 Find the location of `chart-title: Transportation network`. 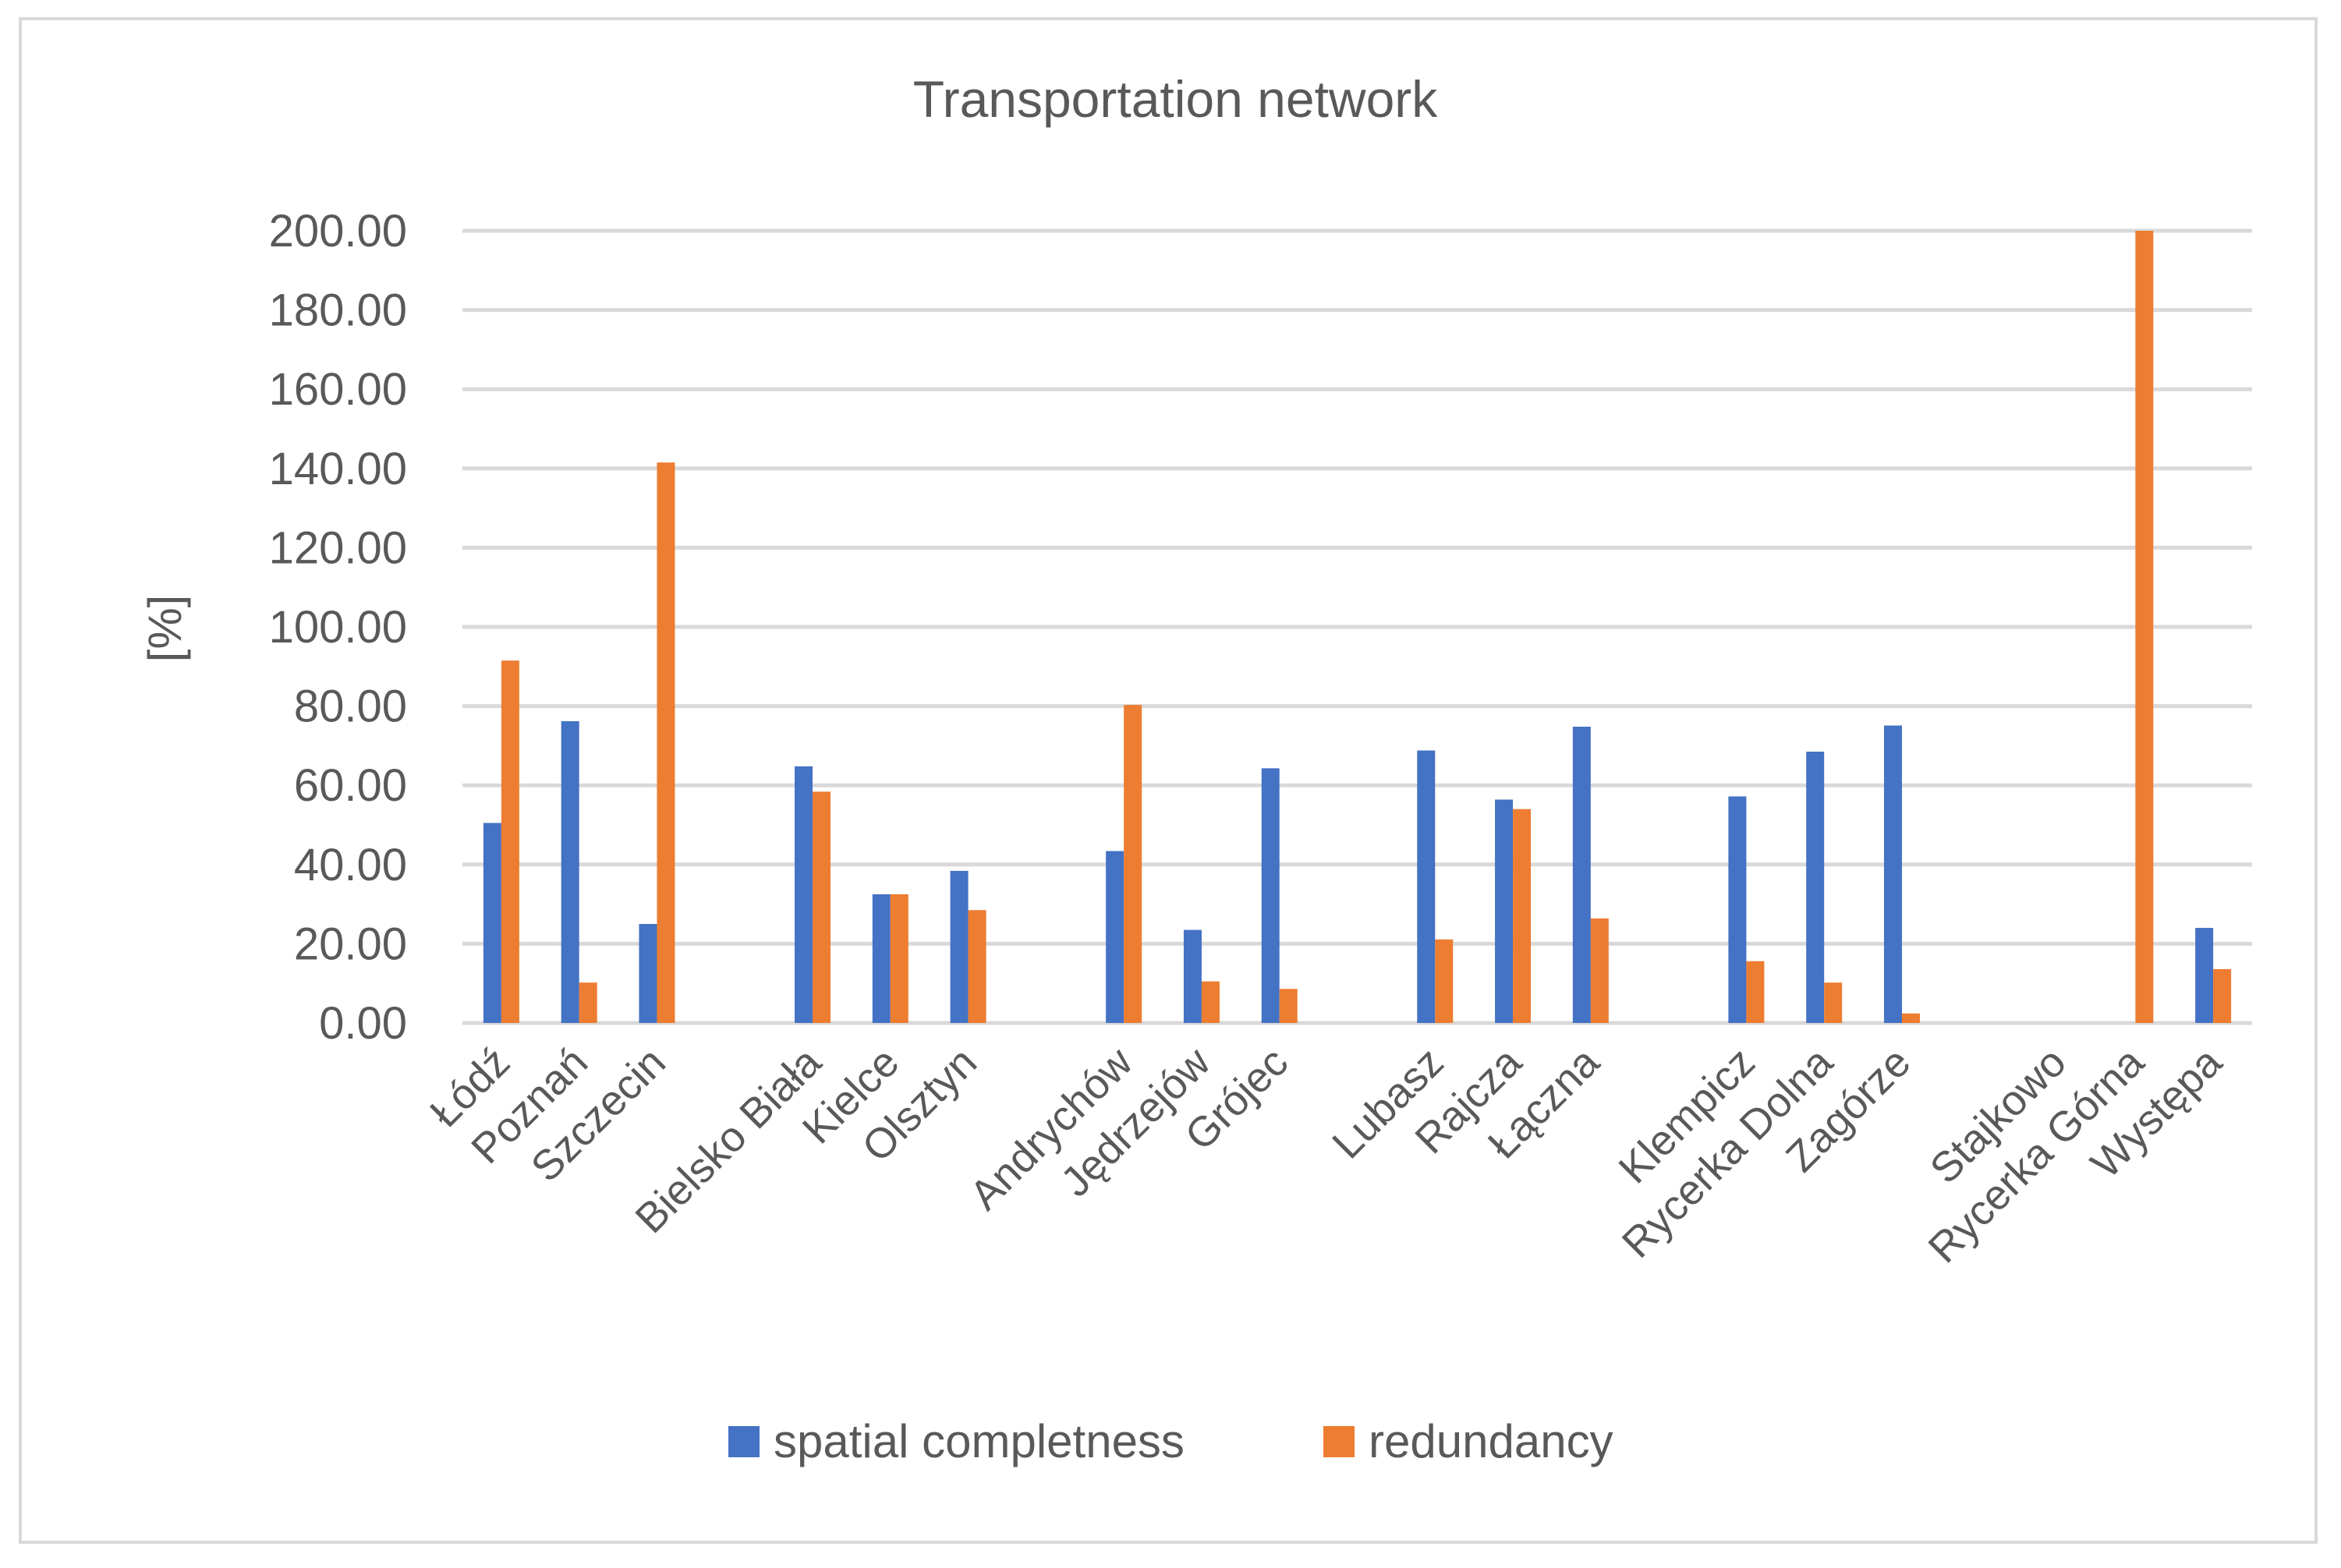

chart-title: Transportation network is located at coordinates (1176, 99).